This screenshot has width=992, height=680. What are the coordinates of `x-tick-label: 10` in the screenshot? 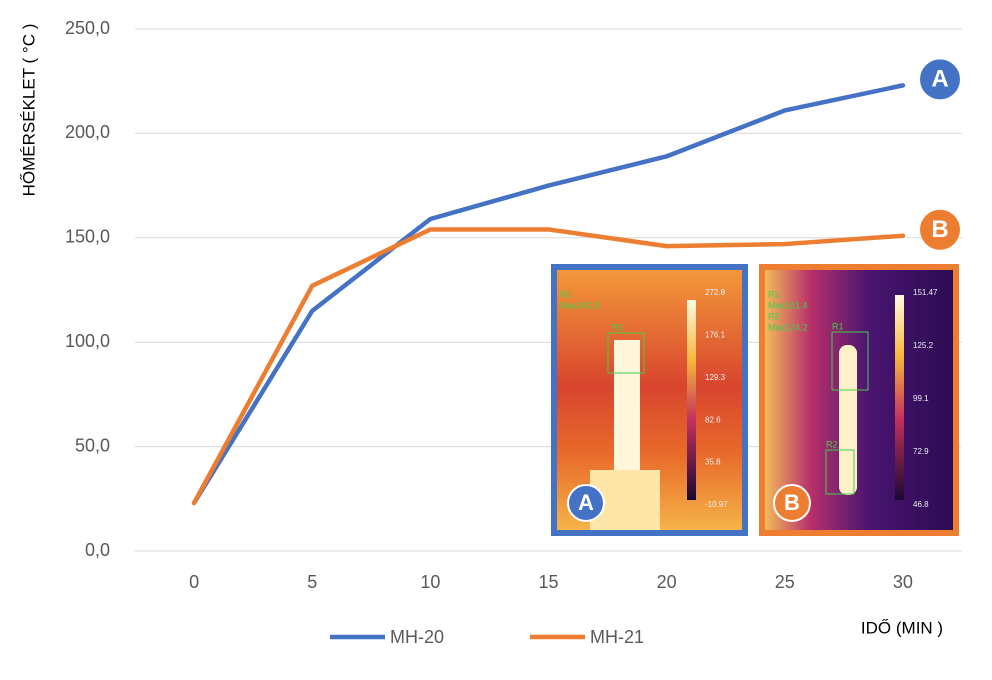 It's located at (430, 582).